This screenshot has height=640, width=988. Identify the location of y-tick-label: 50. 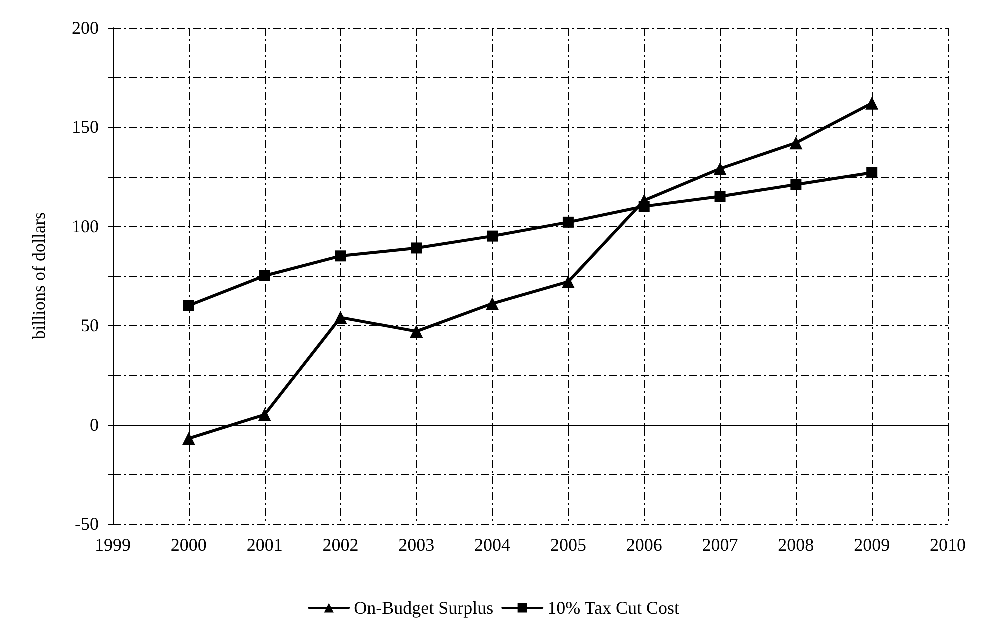
(90, 326).